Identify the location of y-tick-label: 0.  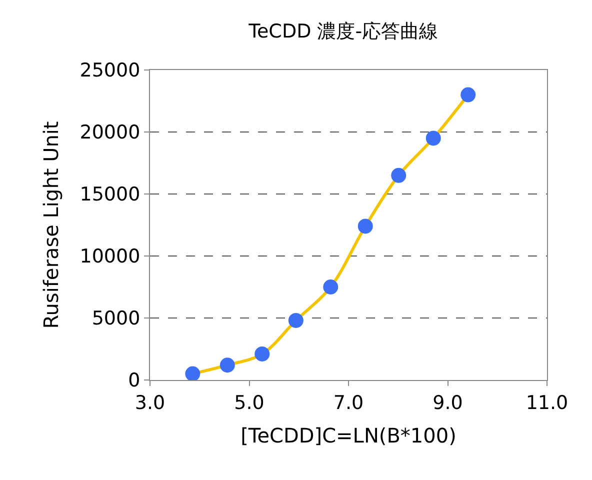
(134, 381).